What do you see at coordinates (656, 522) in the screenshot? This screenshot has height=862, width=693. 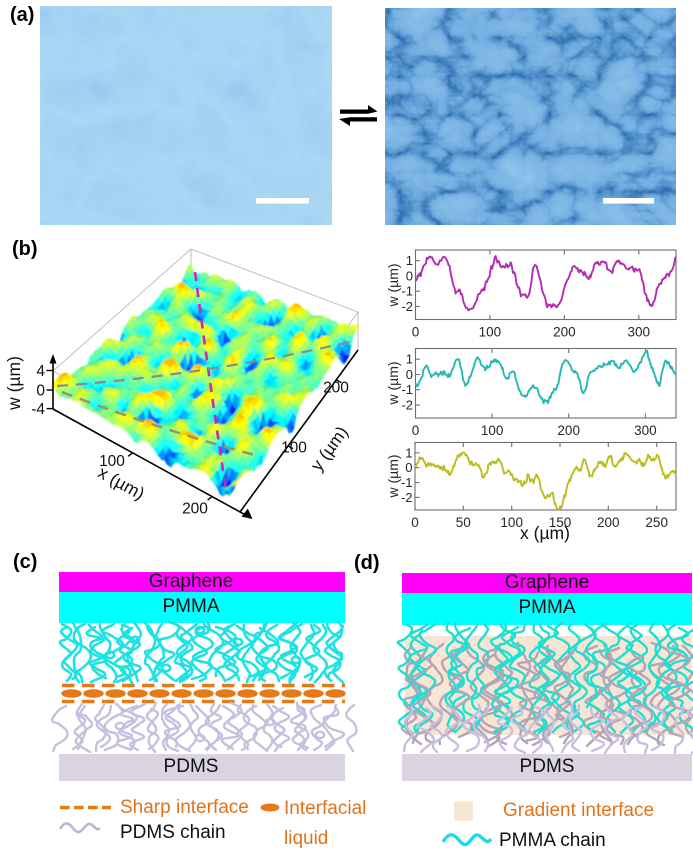 I see `svg-text: 250` at bounding box center [656, 522].